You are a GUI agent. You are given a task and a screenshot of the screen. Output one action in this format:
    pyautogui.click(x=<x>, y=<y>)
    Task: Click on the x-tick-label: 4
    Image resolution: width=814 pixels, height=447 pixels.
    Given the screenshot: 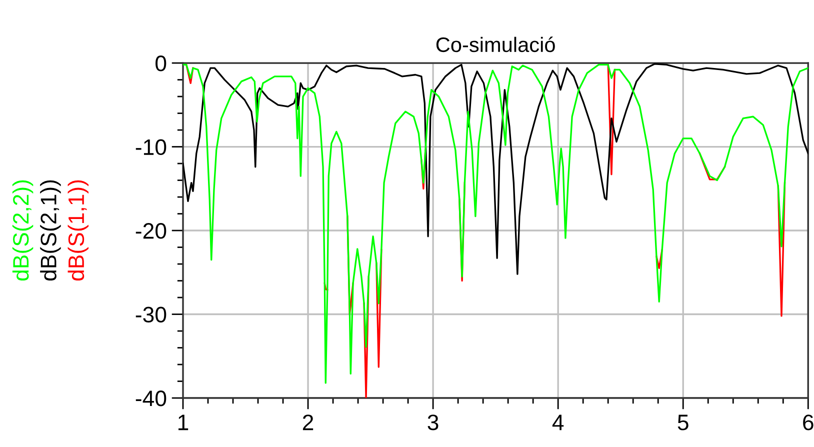 What is the action you would take?
    pyautogui.click(x=558, y=422)
    